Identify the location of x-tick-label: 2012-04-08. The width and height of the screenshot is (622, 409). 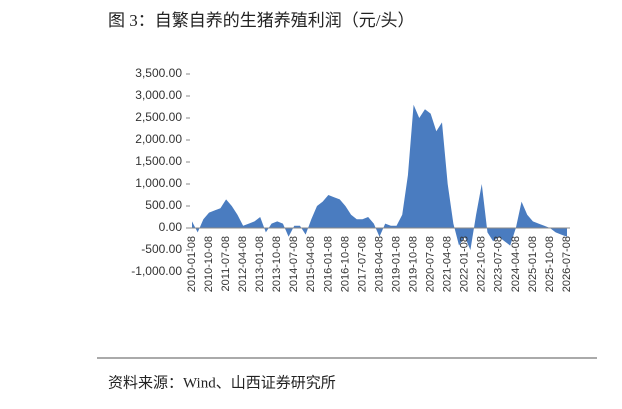
(243, 264).